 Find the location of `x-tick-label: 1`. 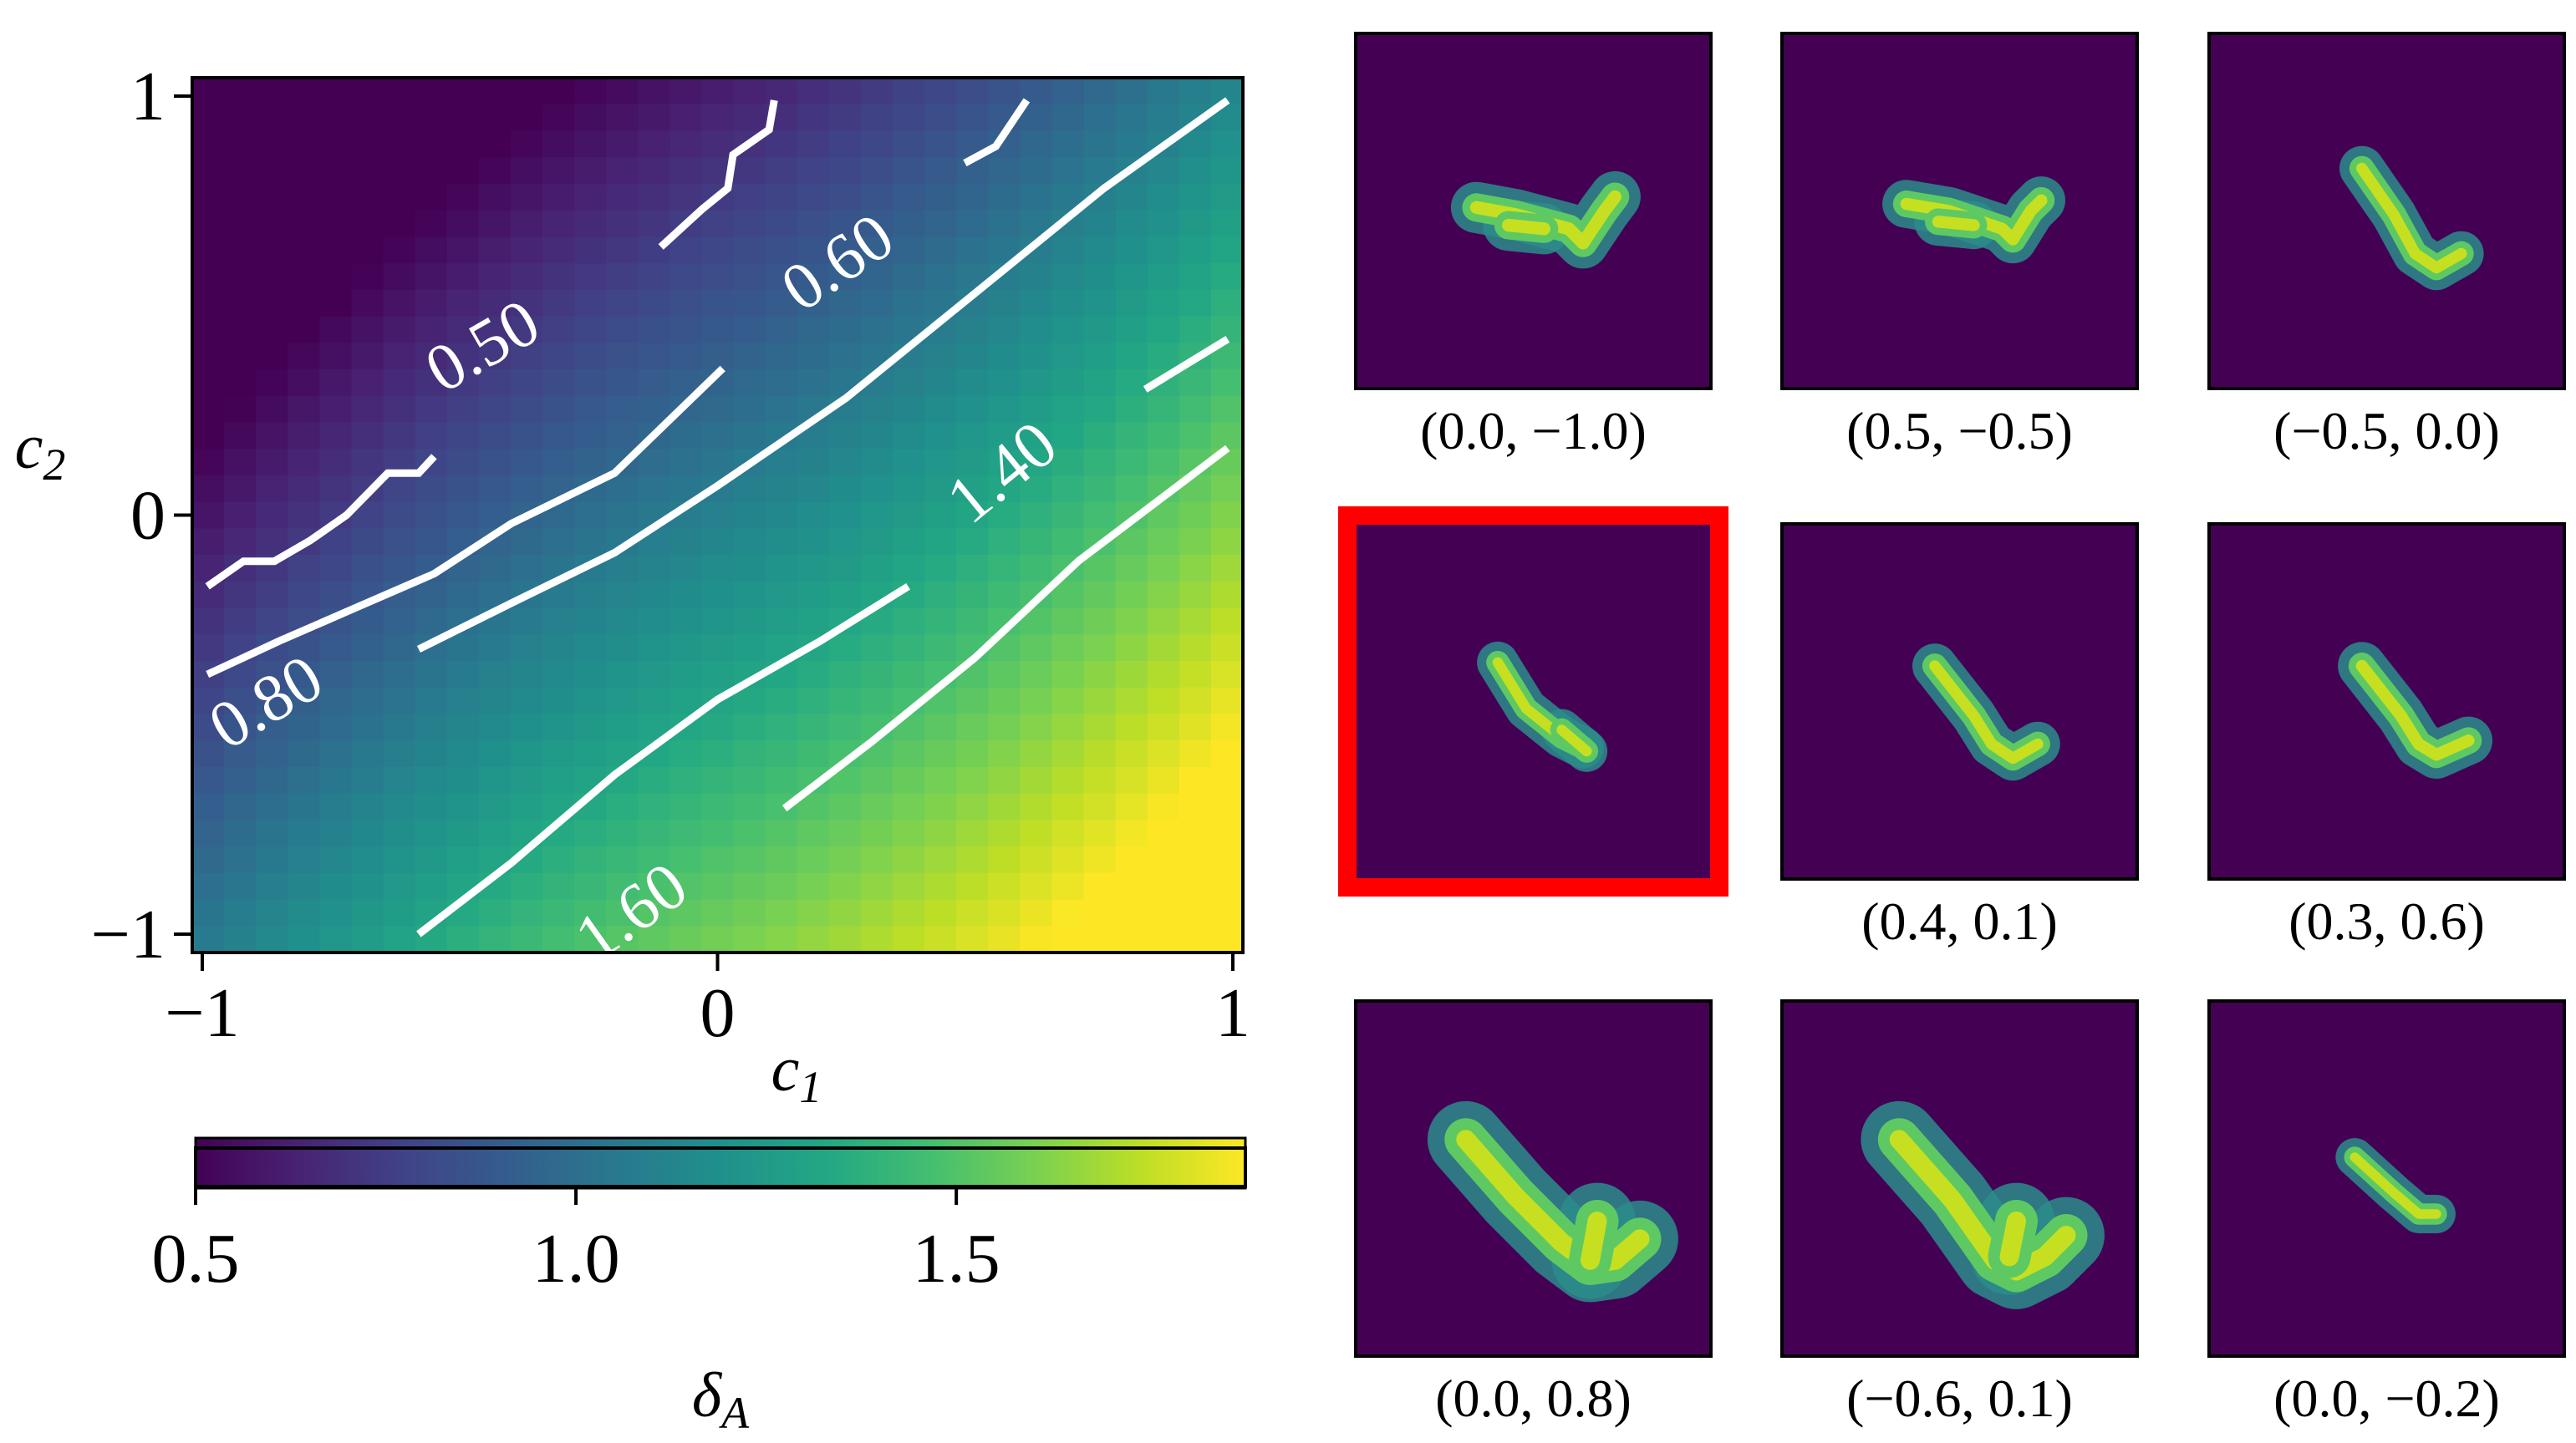

x-tick-label: 1 is located at coordinates (1232, 1013).